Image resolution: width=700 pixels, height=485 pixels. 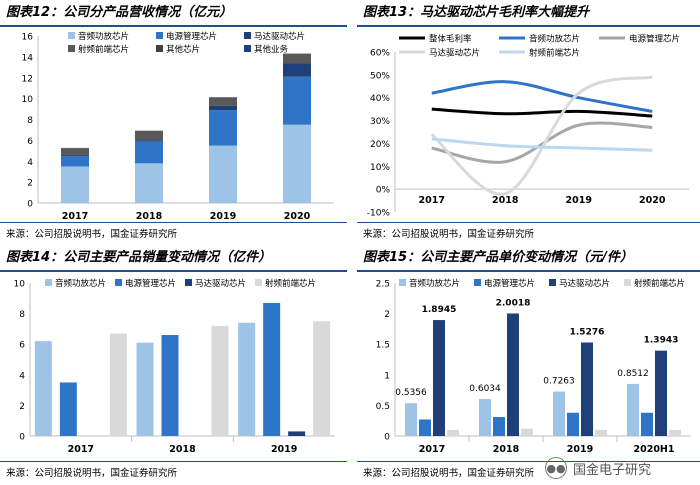 What do you see at coordinates (449, 473) in the screenshot?
I see `source-note: 来源：公司招股说明书，国金证券研究所` at bounding box center [449, 473].